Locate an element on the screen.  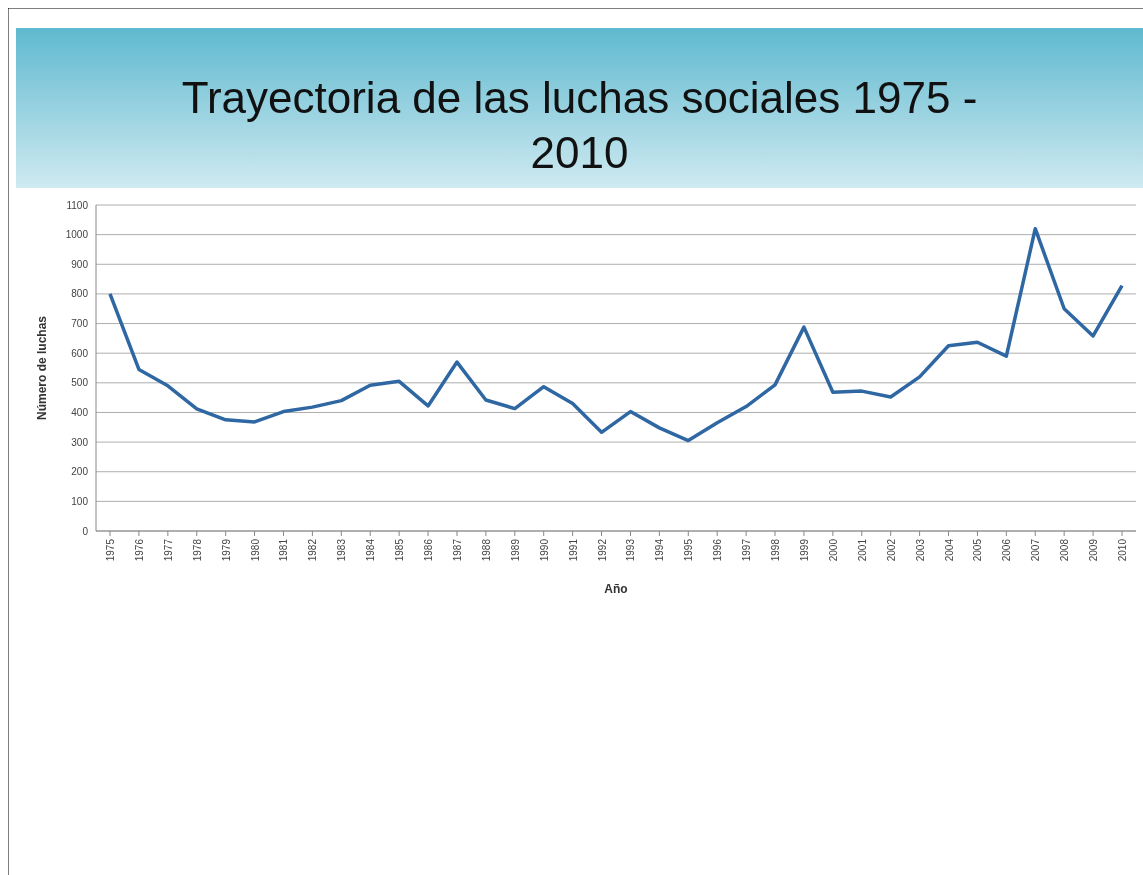
x-tick-label: 2007 is located at coordinates (1036, 550).